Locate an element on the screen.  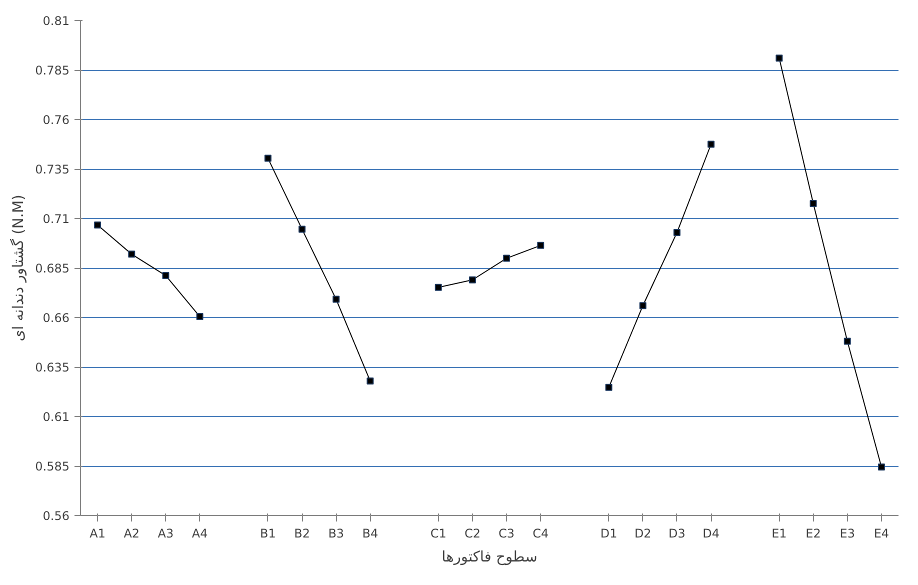
x-tick-label: E1 is located at coordinates (779, 533).